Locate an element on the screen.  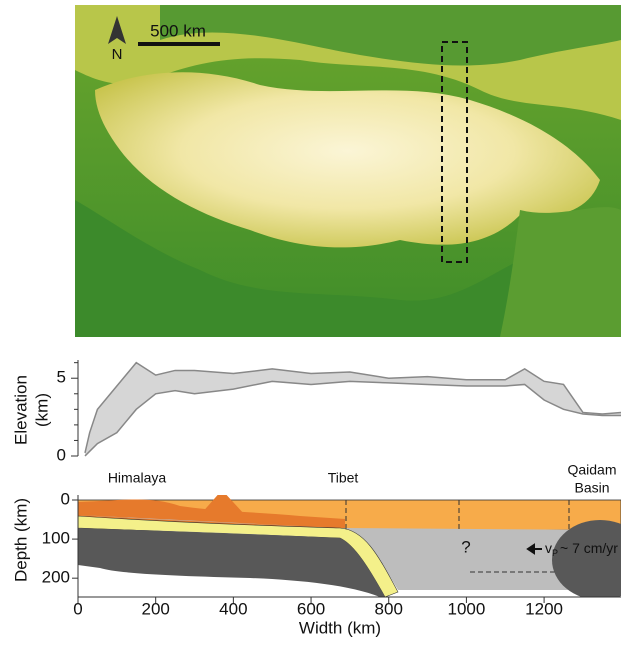
y-tick-label: 100 is located at coordinates (56, 538).